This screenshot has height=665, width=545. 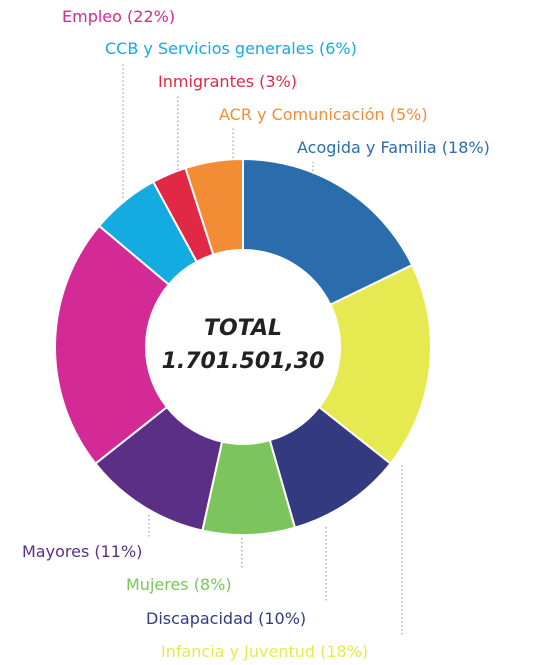 What do you see at coordinates (393, 147) in the screenshot?
I see `slice-label-0: Acogida y Familia (18%)` at bounding box center [393, 147].